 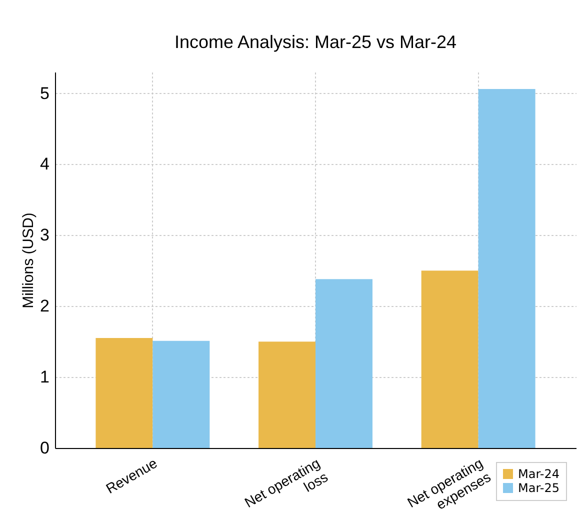 What do you see at coordinates (45, 306) in the screenshot?
I see `y-tick-label: 2` at bounding box center [45, 306].